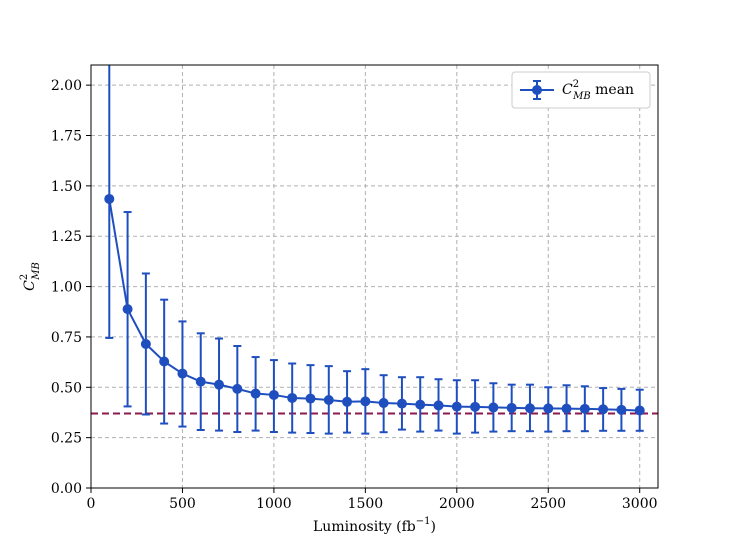  I want to click on y-tick-label: 2.00, so click(66, 86).